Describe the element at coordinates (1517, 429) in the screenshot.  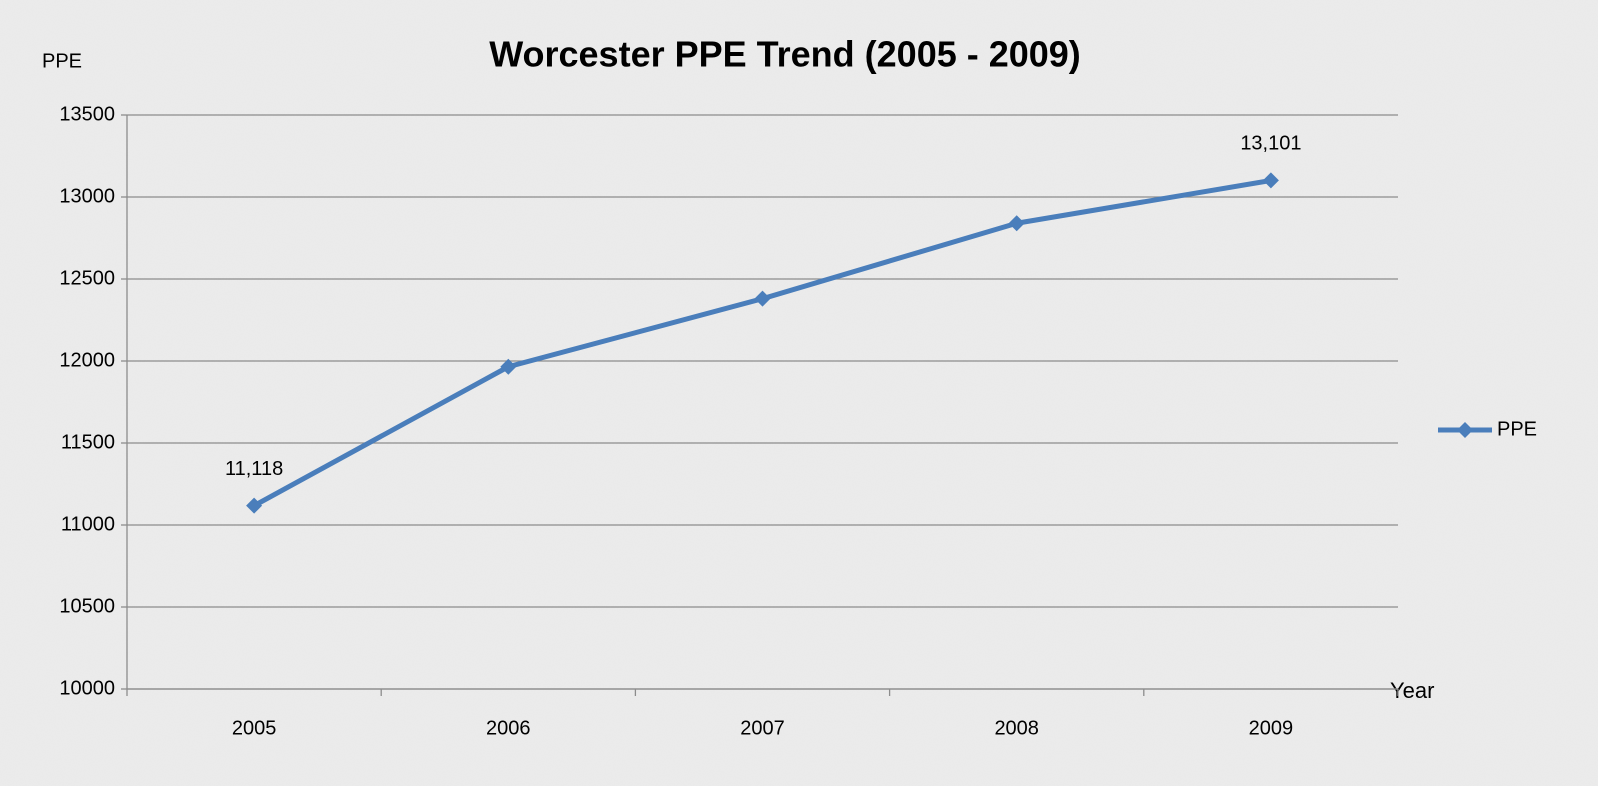
I see `legend-label: PPE` at that location.